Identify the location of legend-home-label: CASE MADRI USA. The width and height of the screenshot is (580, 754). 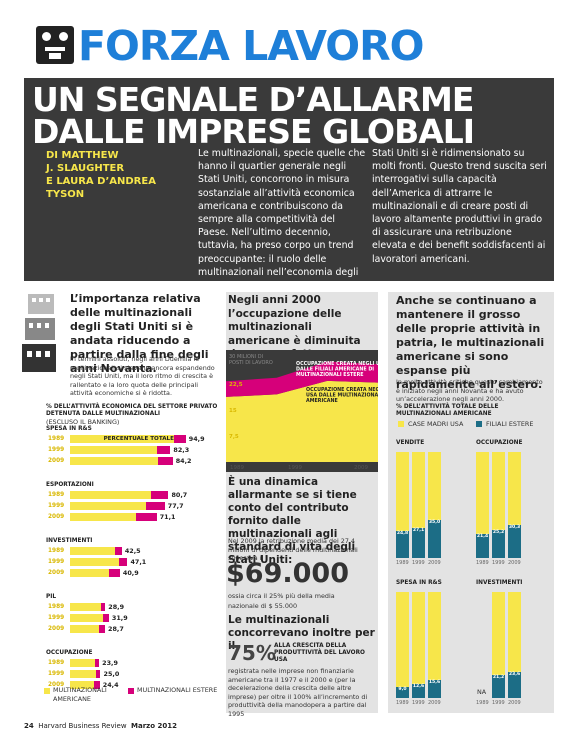
(436, 424).